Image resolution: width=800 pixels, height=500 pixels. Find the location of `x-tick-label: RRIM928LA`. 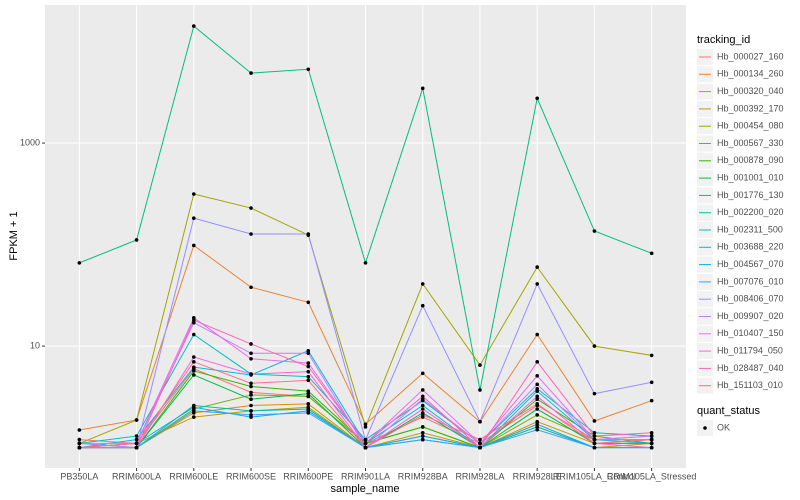

x-tick-label: RRIM928LA is located at coordinates (479, 476).